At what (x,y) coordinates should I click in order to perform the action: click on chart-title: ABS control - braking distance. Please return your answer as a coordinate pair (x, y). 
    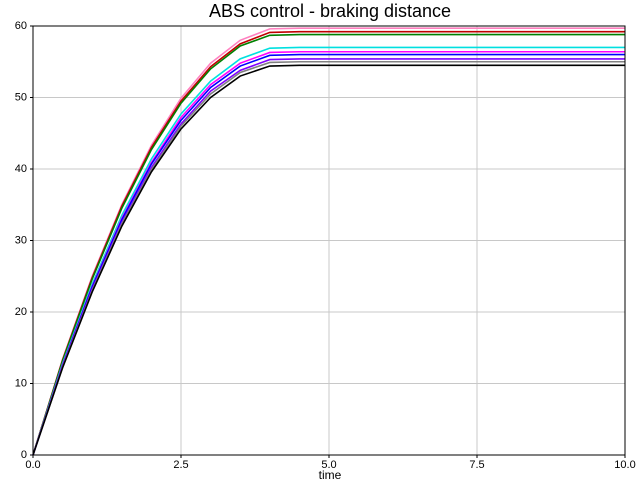
    Looking at the image, I should click on (330, 11).